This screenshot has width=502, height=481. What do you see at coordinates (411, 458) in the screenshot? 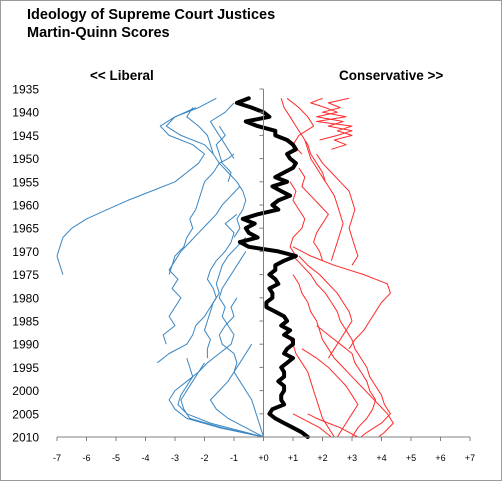
I see `x-tick-label: +5` at bounding box center [411, 458].